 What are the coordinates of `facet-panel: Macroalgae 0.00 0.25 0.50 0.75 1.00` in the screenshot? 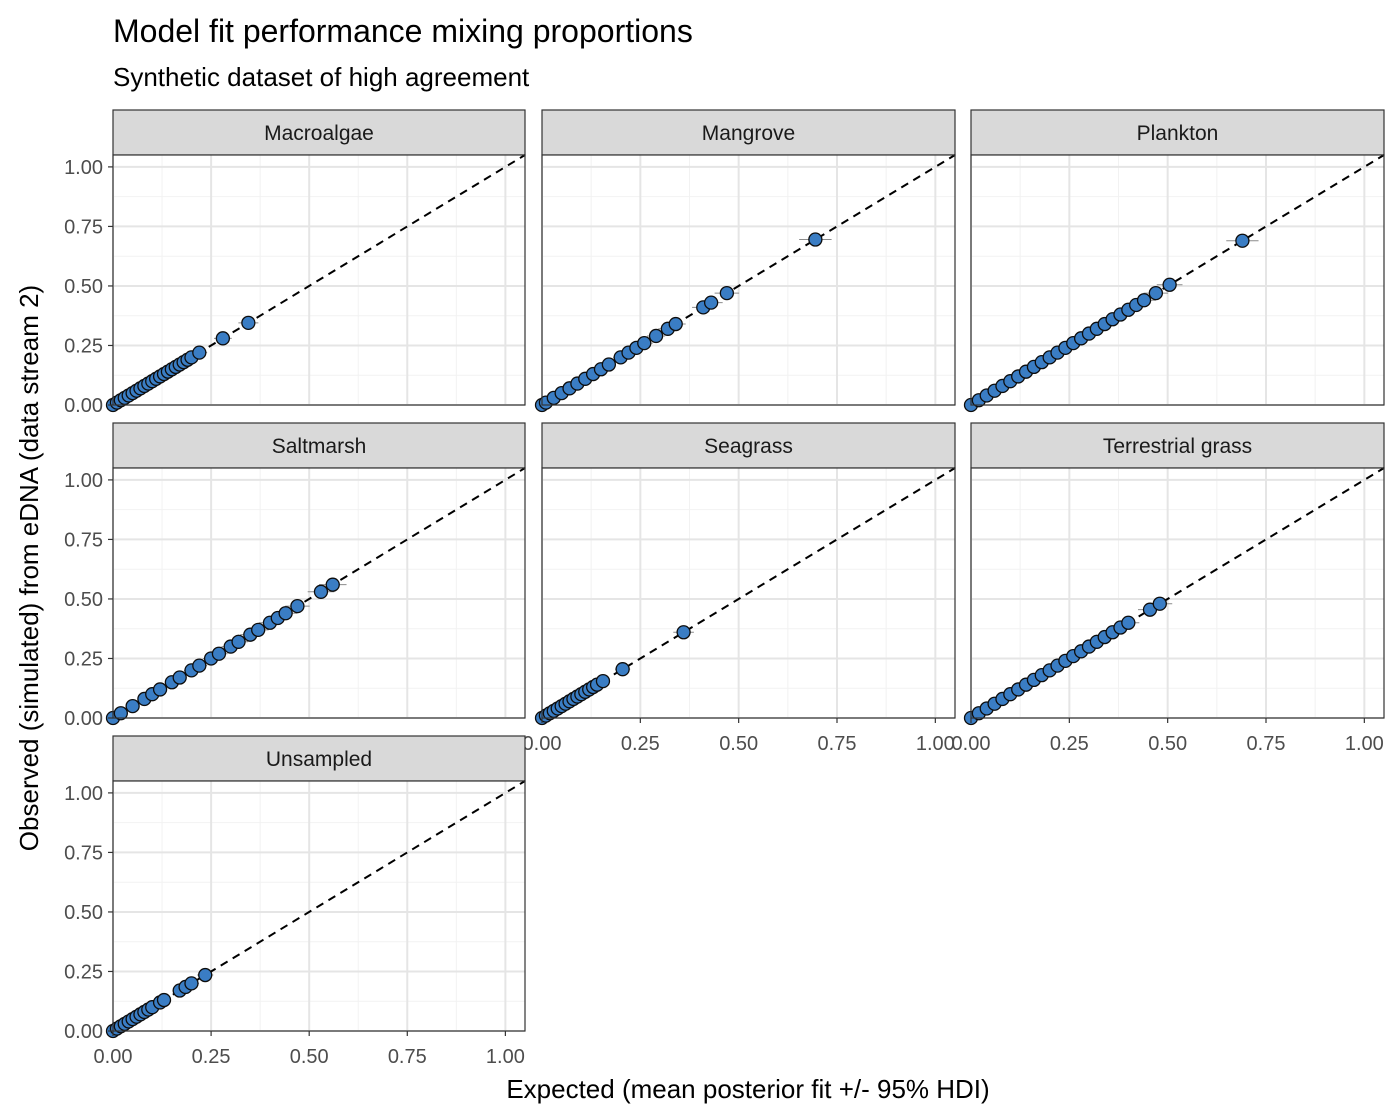 It's located at (295, 263).